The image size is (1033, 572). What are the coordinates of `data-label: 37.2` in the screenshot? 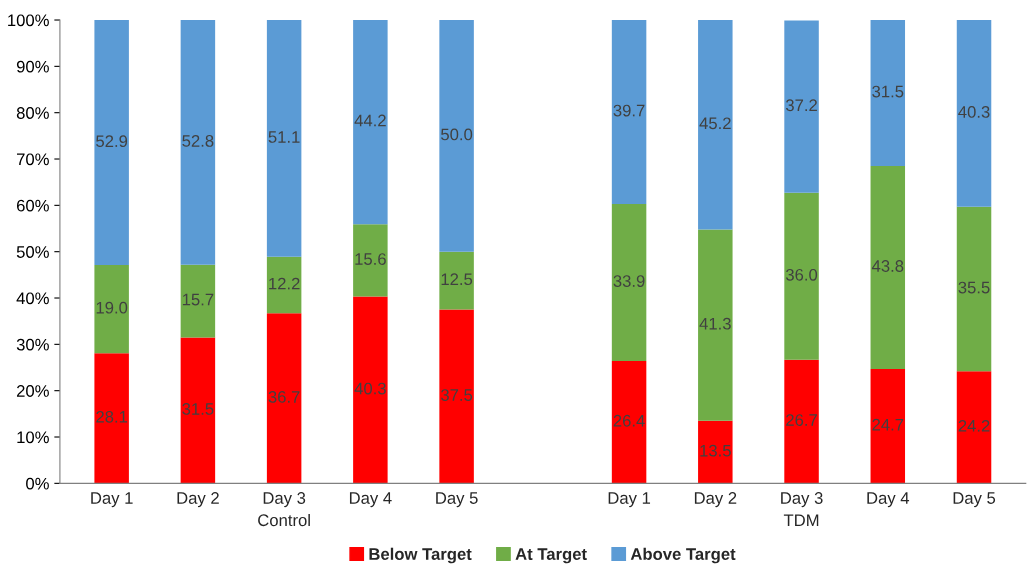 It's located at (801, 105).